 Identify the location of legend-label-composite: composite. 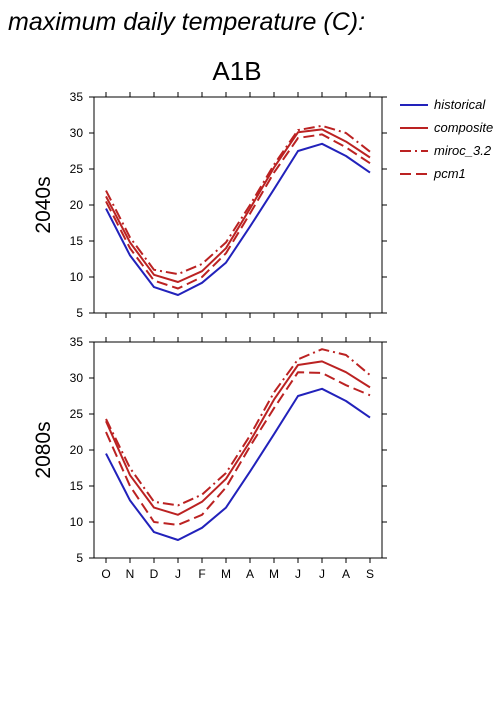
(463, 127).